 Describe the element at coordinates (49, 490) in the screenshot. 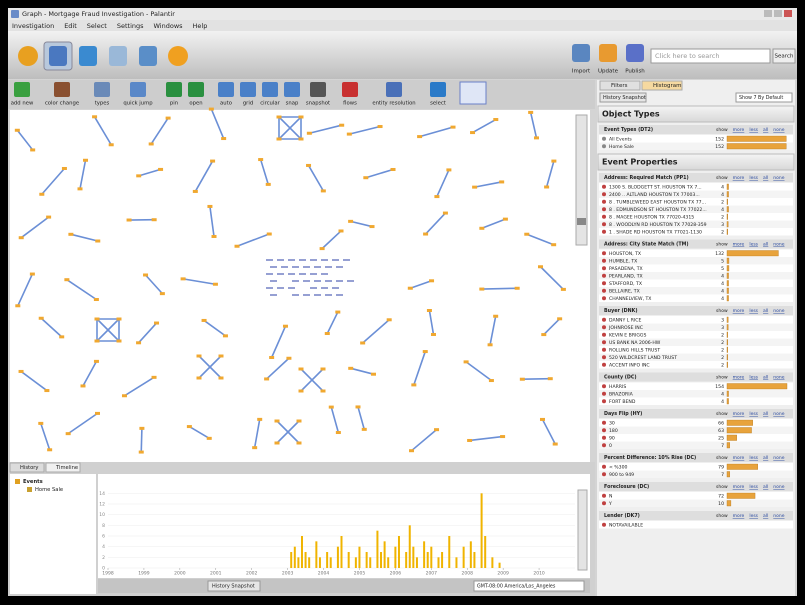

I see `tree-item: Home Sale` at that location.